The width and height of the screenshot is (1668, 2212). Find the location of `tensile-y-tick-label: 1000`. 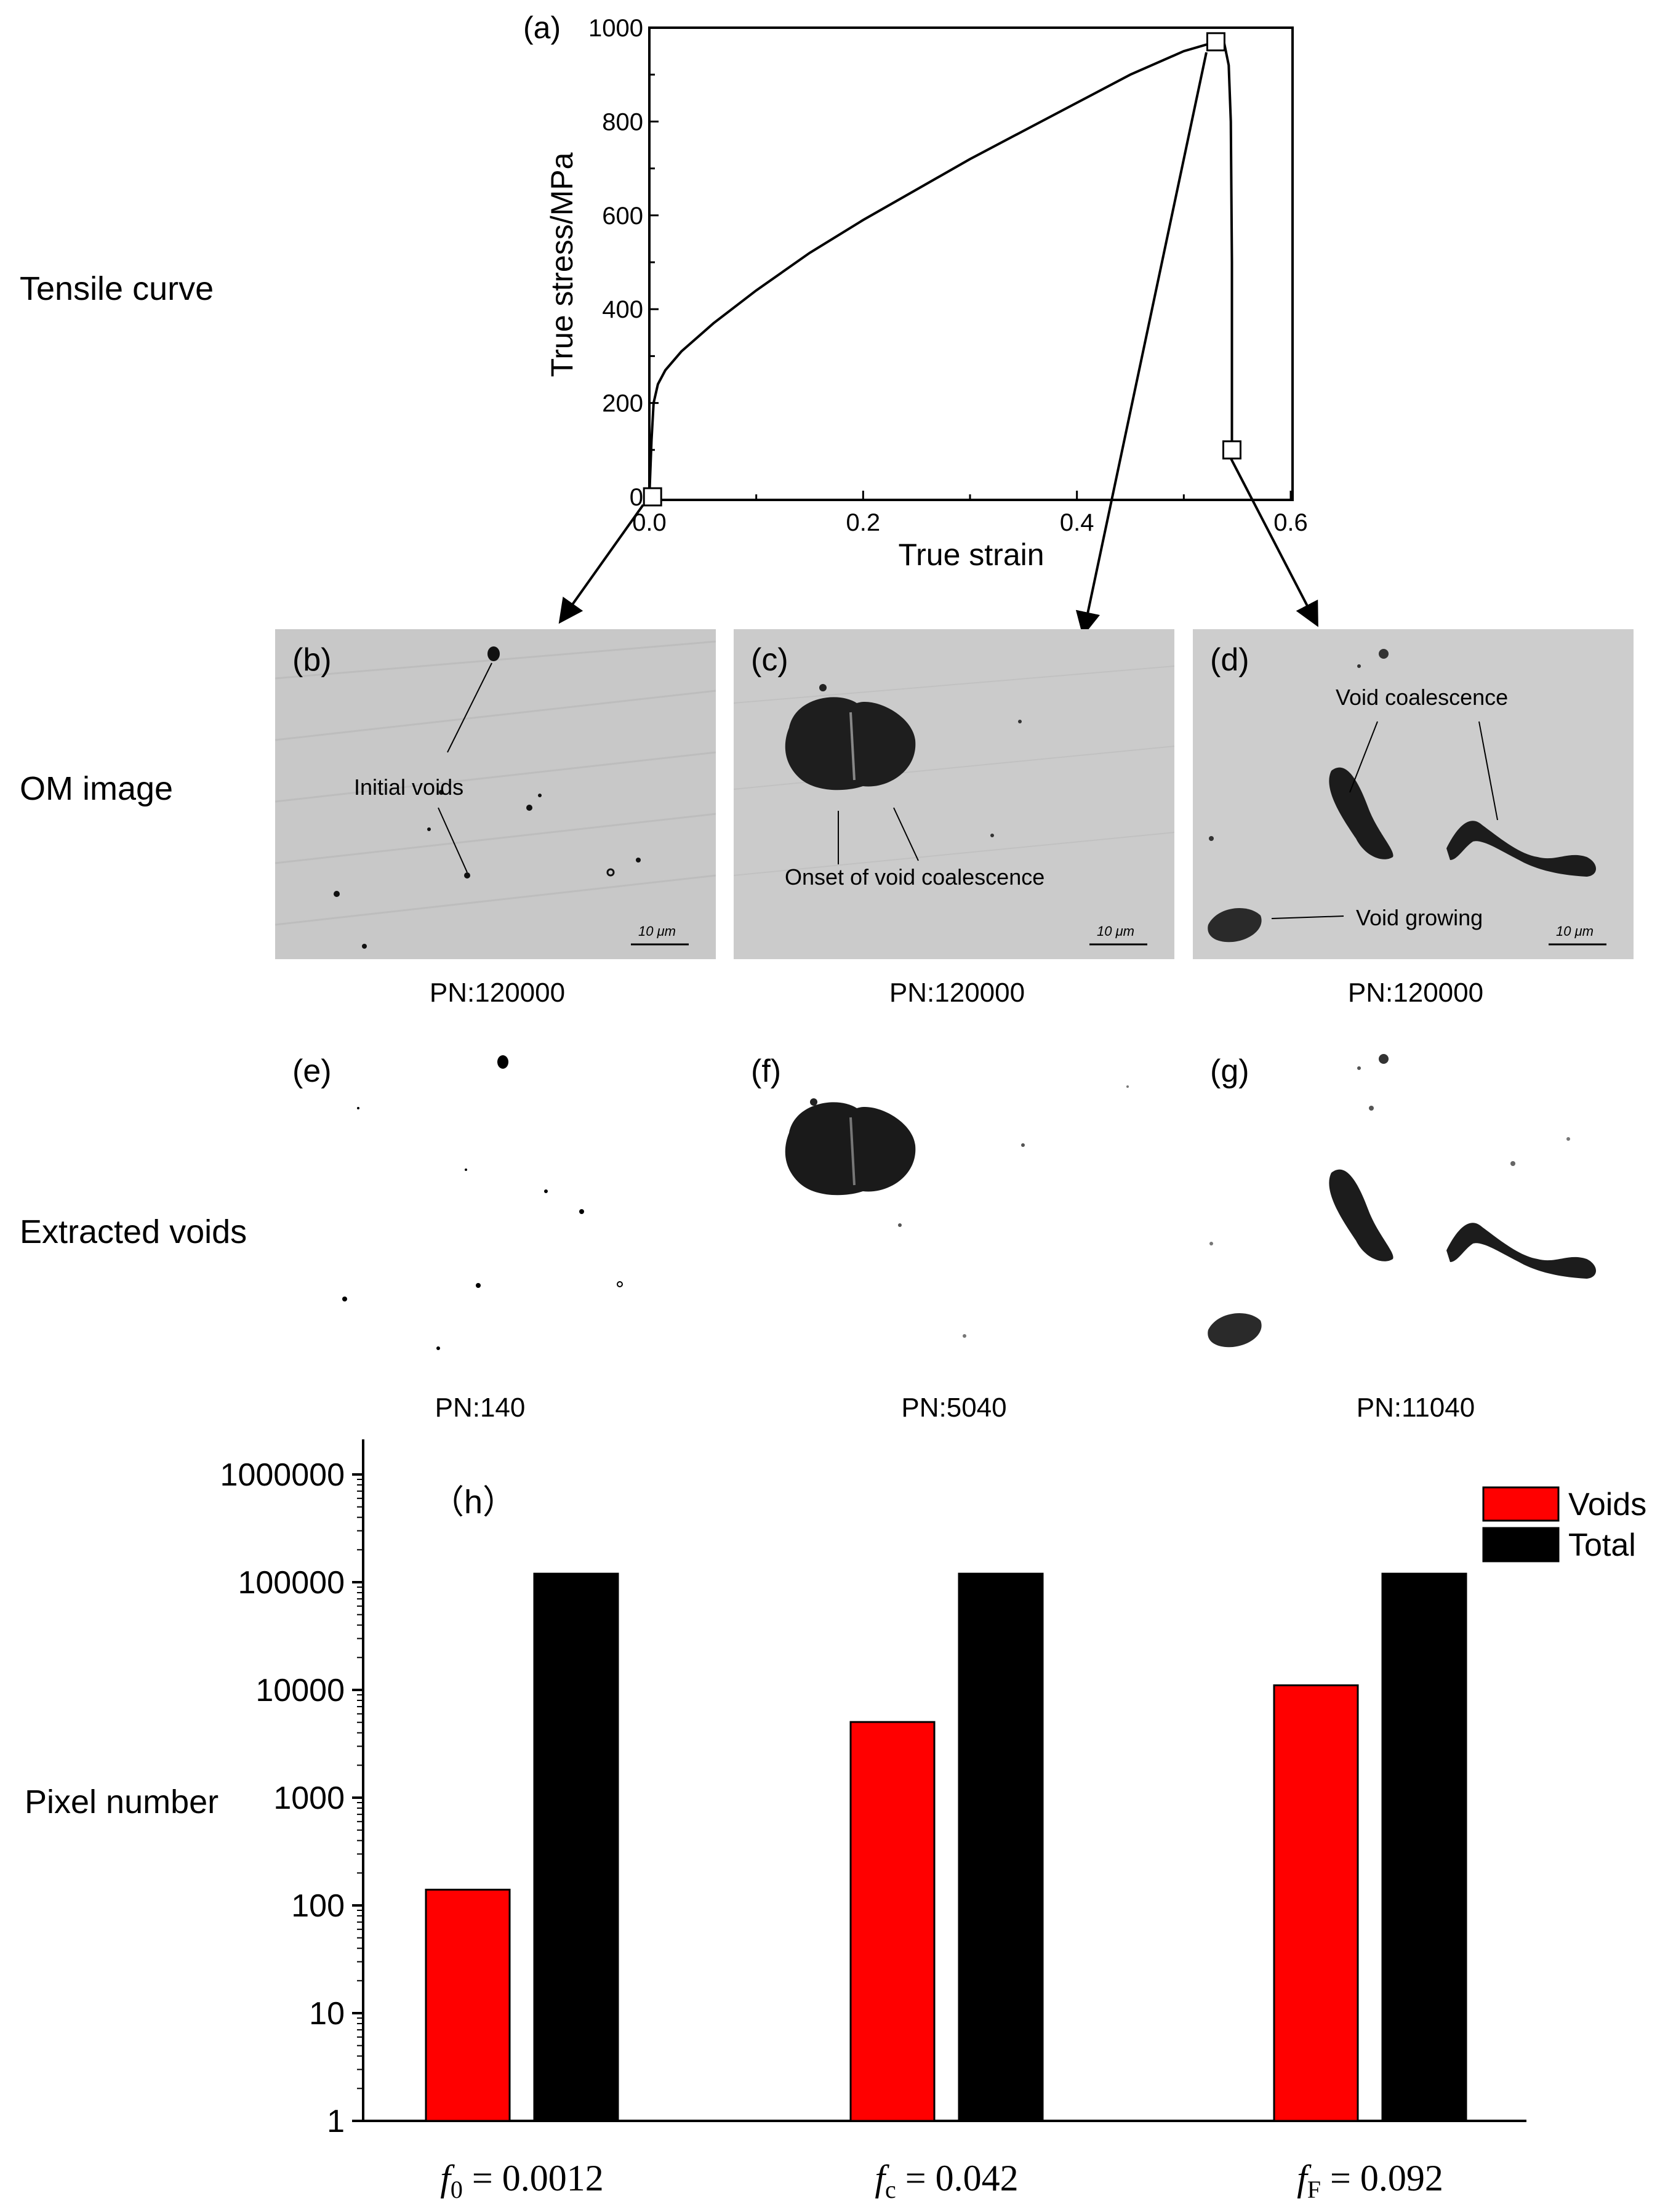

tensile-y-tick-label: 1000 is located at coordinates (615, 28).